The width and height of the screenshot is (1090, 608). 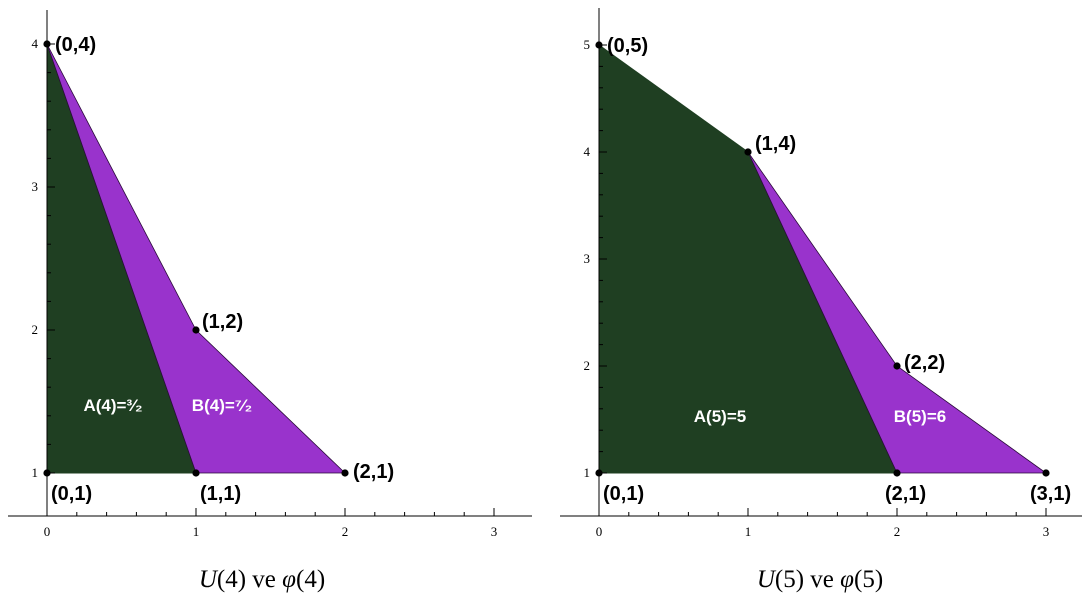 I want to click on region-a-label: A(4)=³⁄₂, so click(x=112, y=405).